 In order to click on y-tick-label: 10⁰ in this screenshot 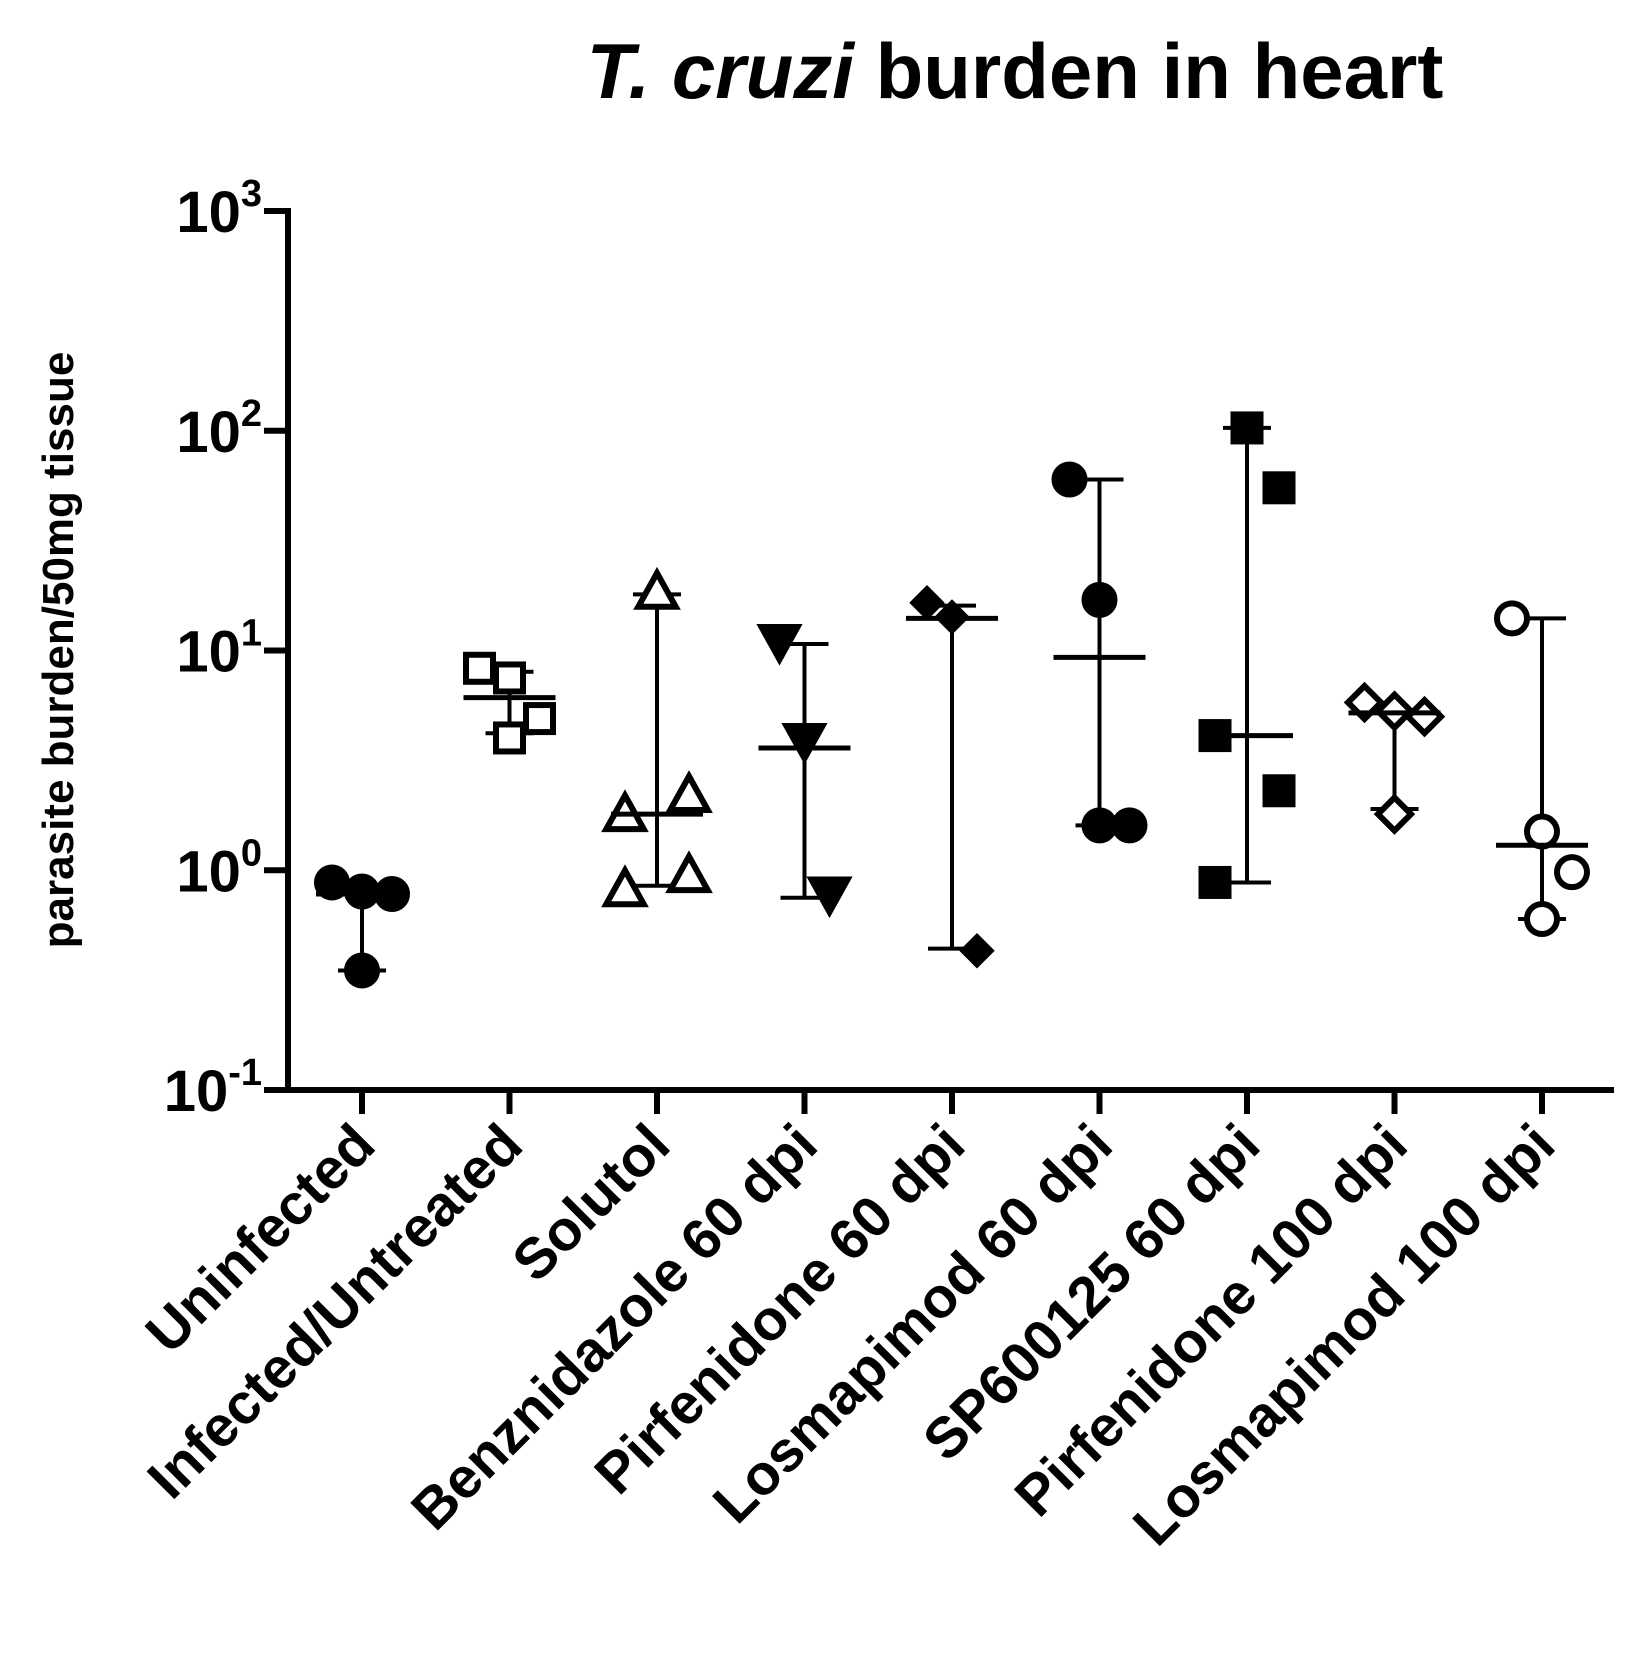, I will do `click(219, 868)`.